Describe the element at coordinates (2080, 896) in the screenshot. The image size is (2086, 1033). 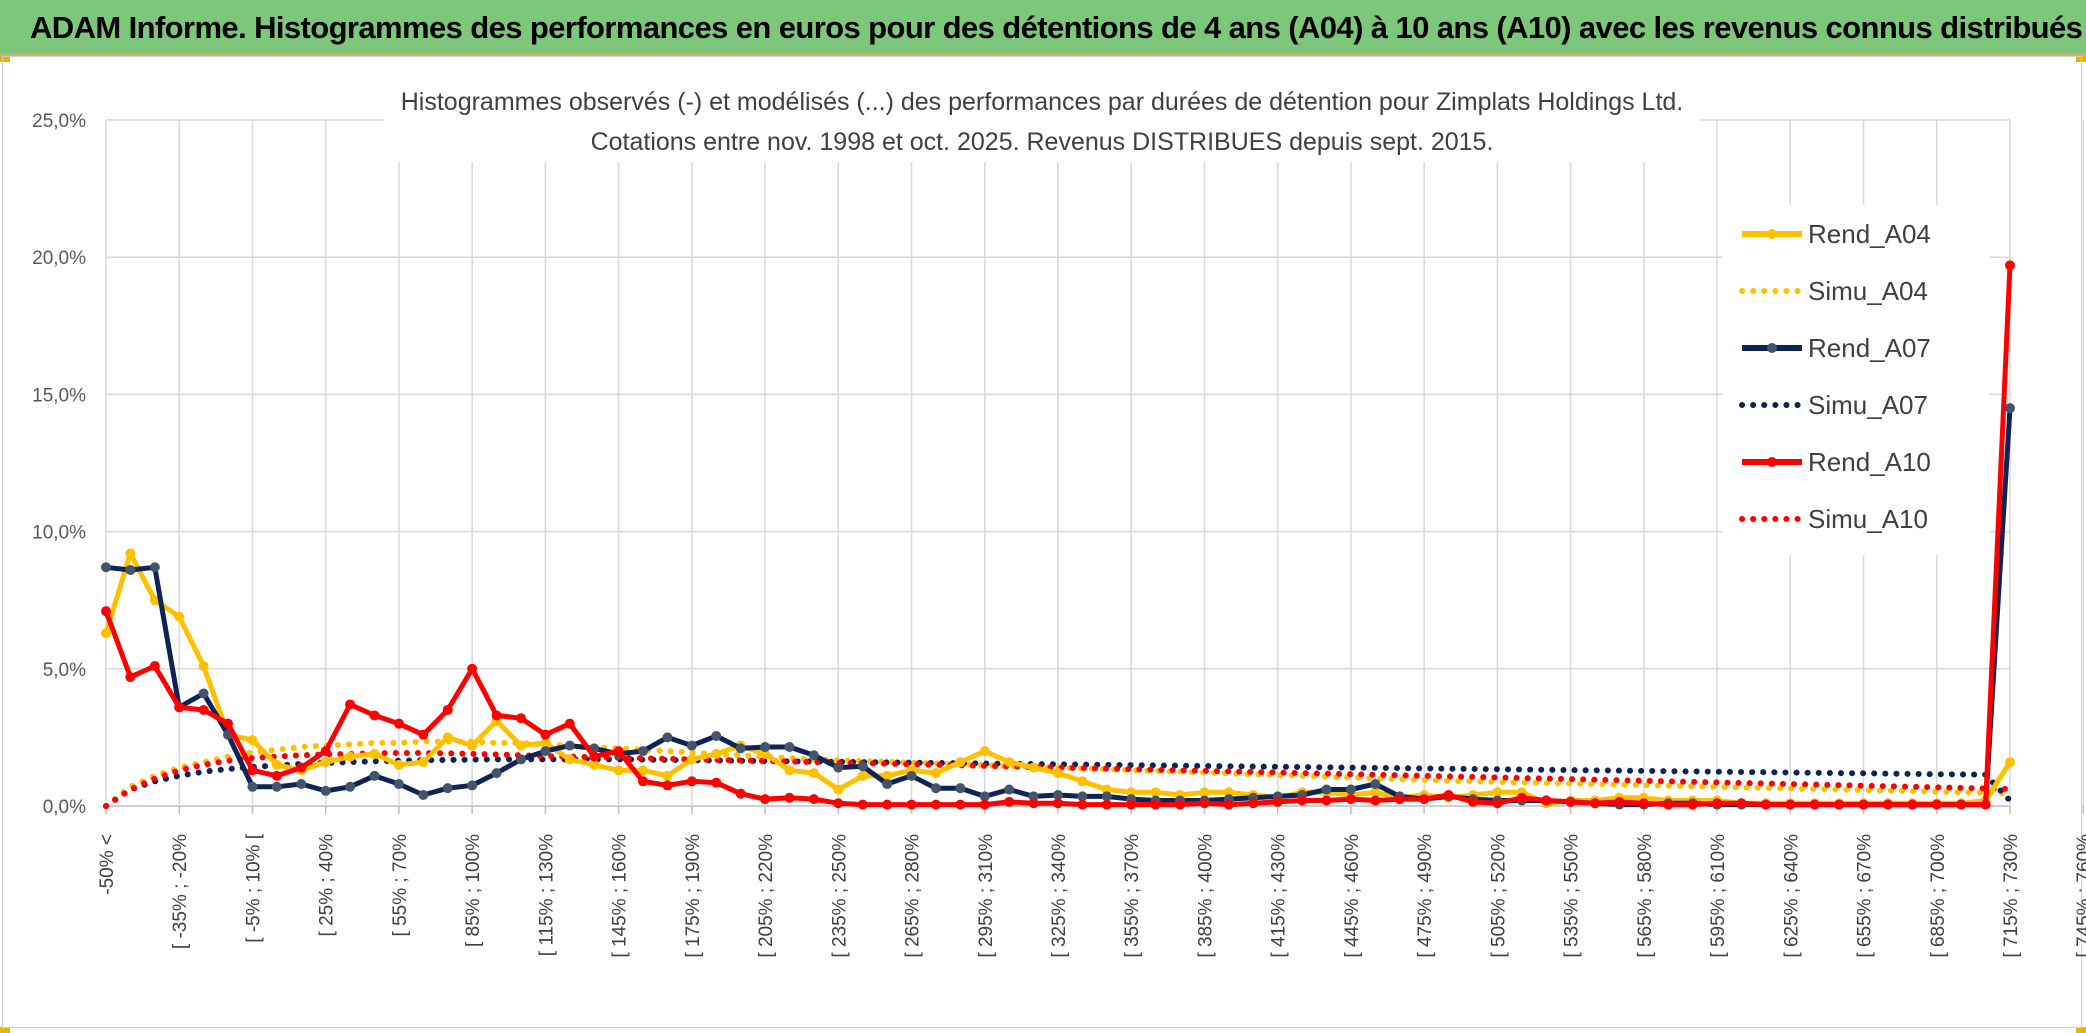
I see `x-tick-label: [ 745% ; 760%` at that location.